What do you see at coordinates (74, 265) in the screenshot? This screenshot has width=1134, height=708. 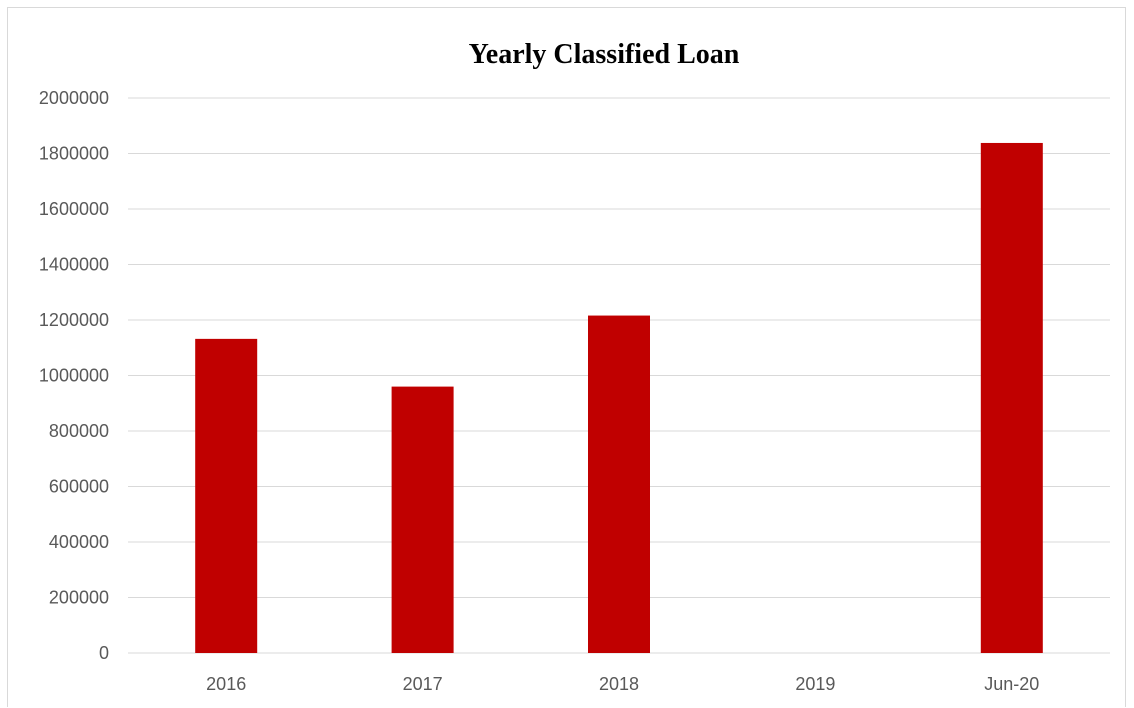 I see `y-tick-label: 1400000` at bounding box center [74, 265].